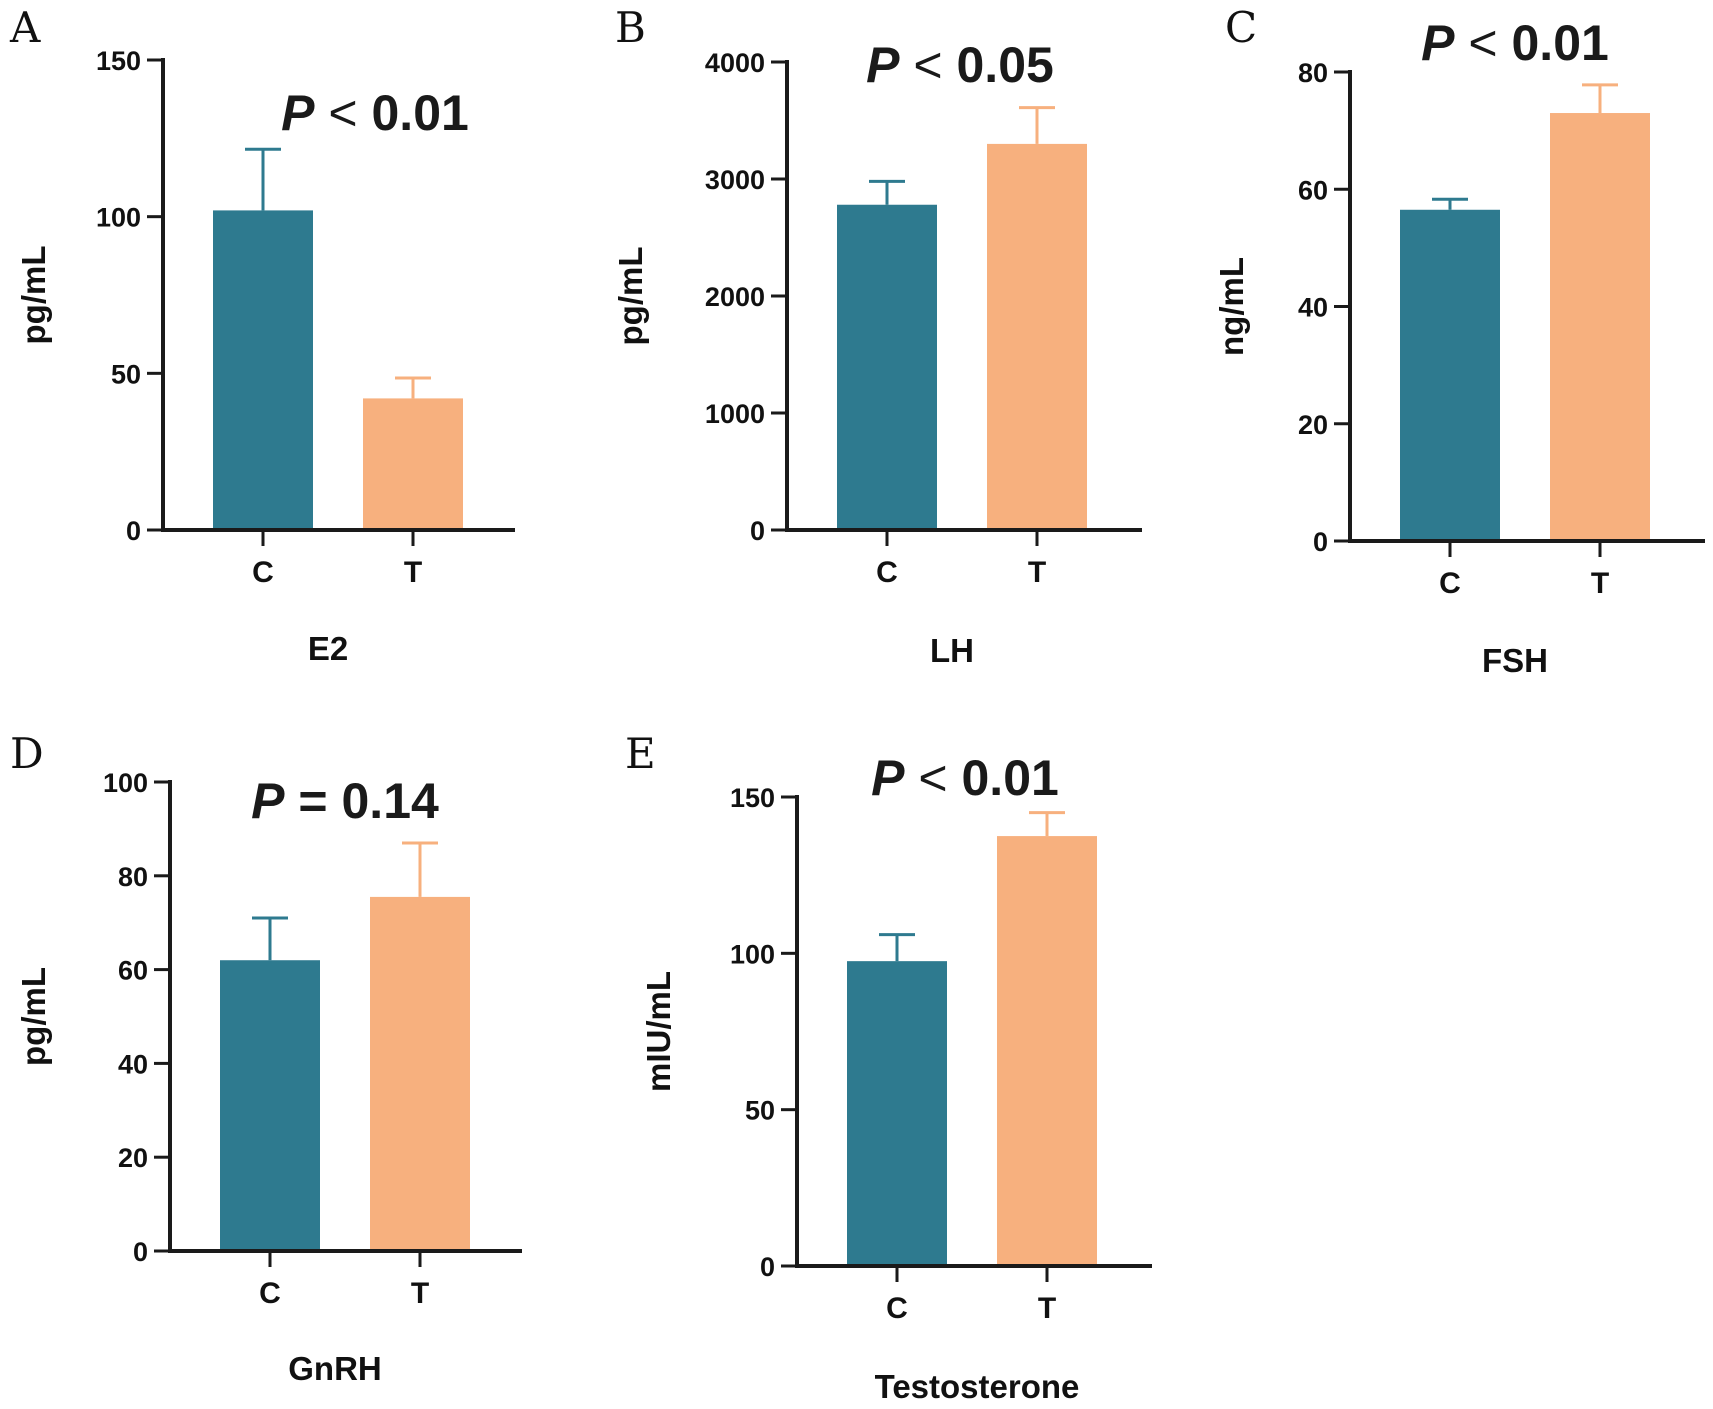  I want to click on panel-c-category-label-t: T, so click(1600, 583).